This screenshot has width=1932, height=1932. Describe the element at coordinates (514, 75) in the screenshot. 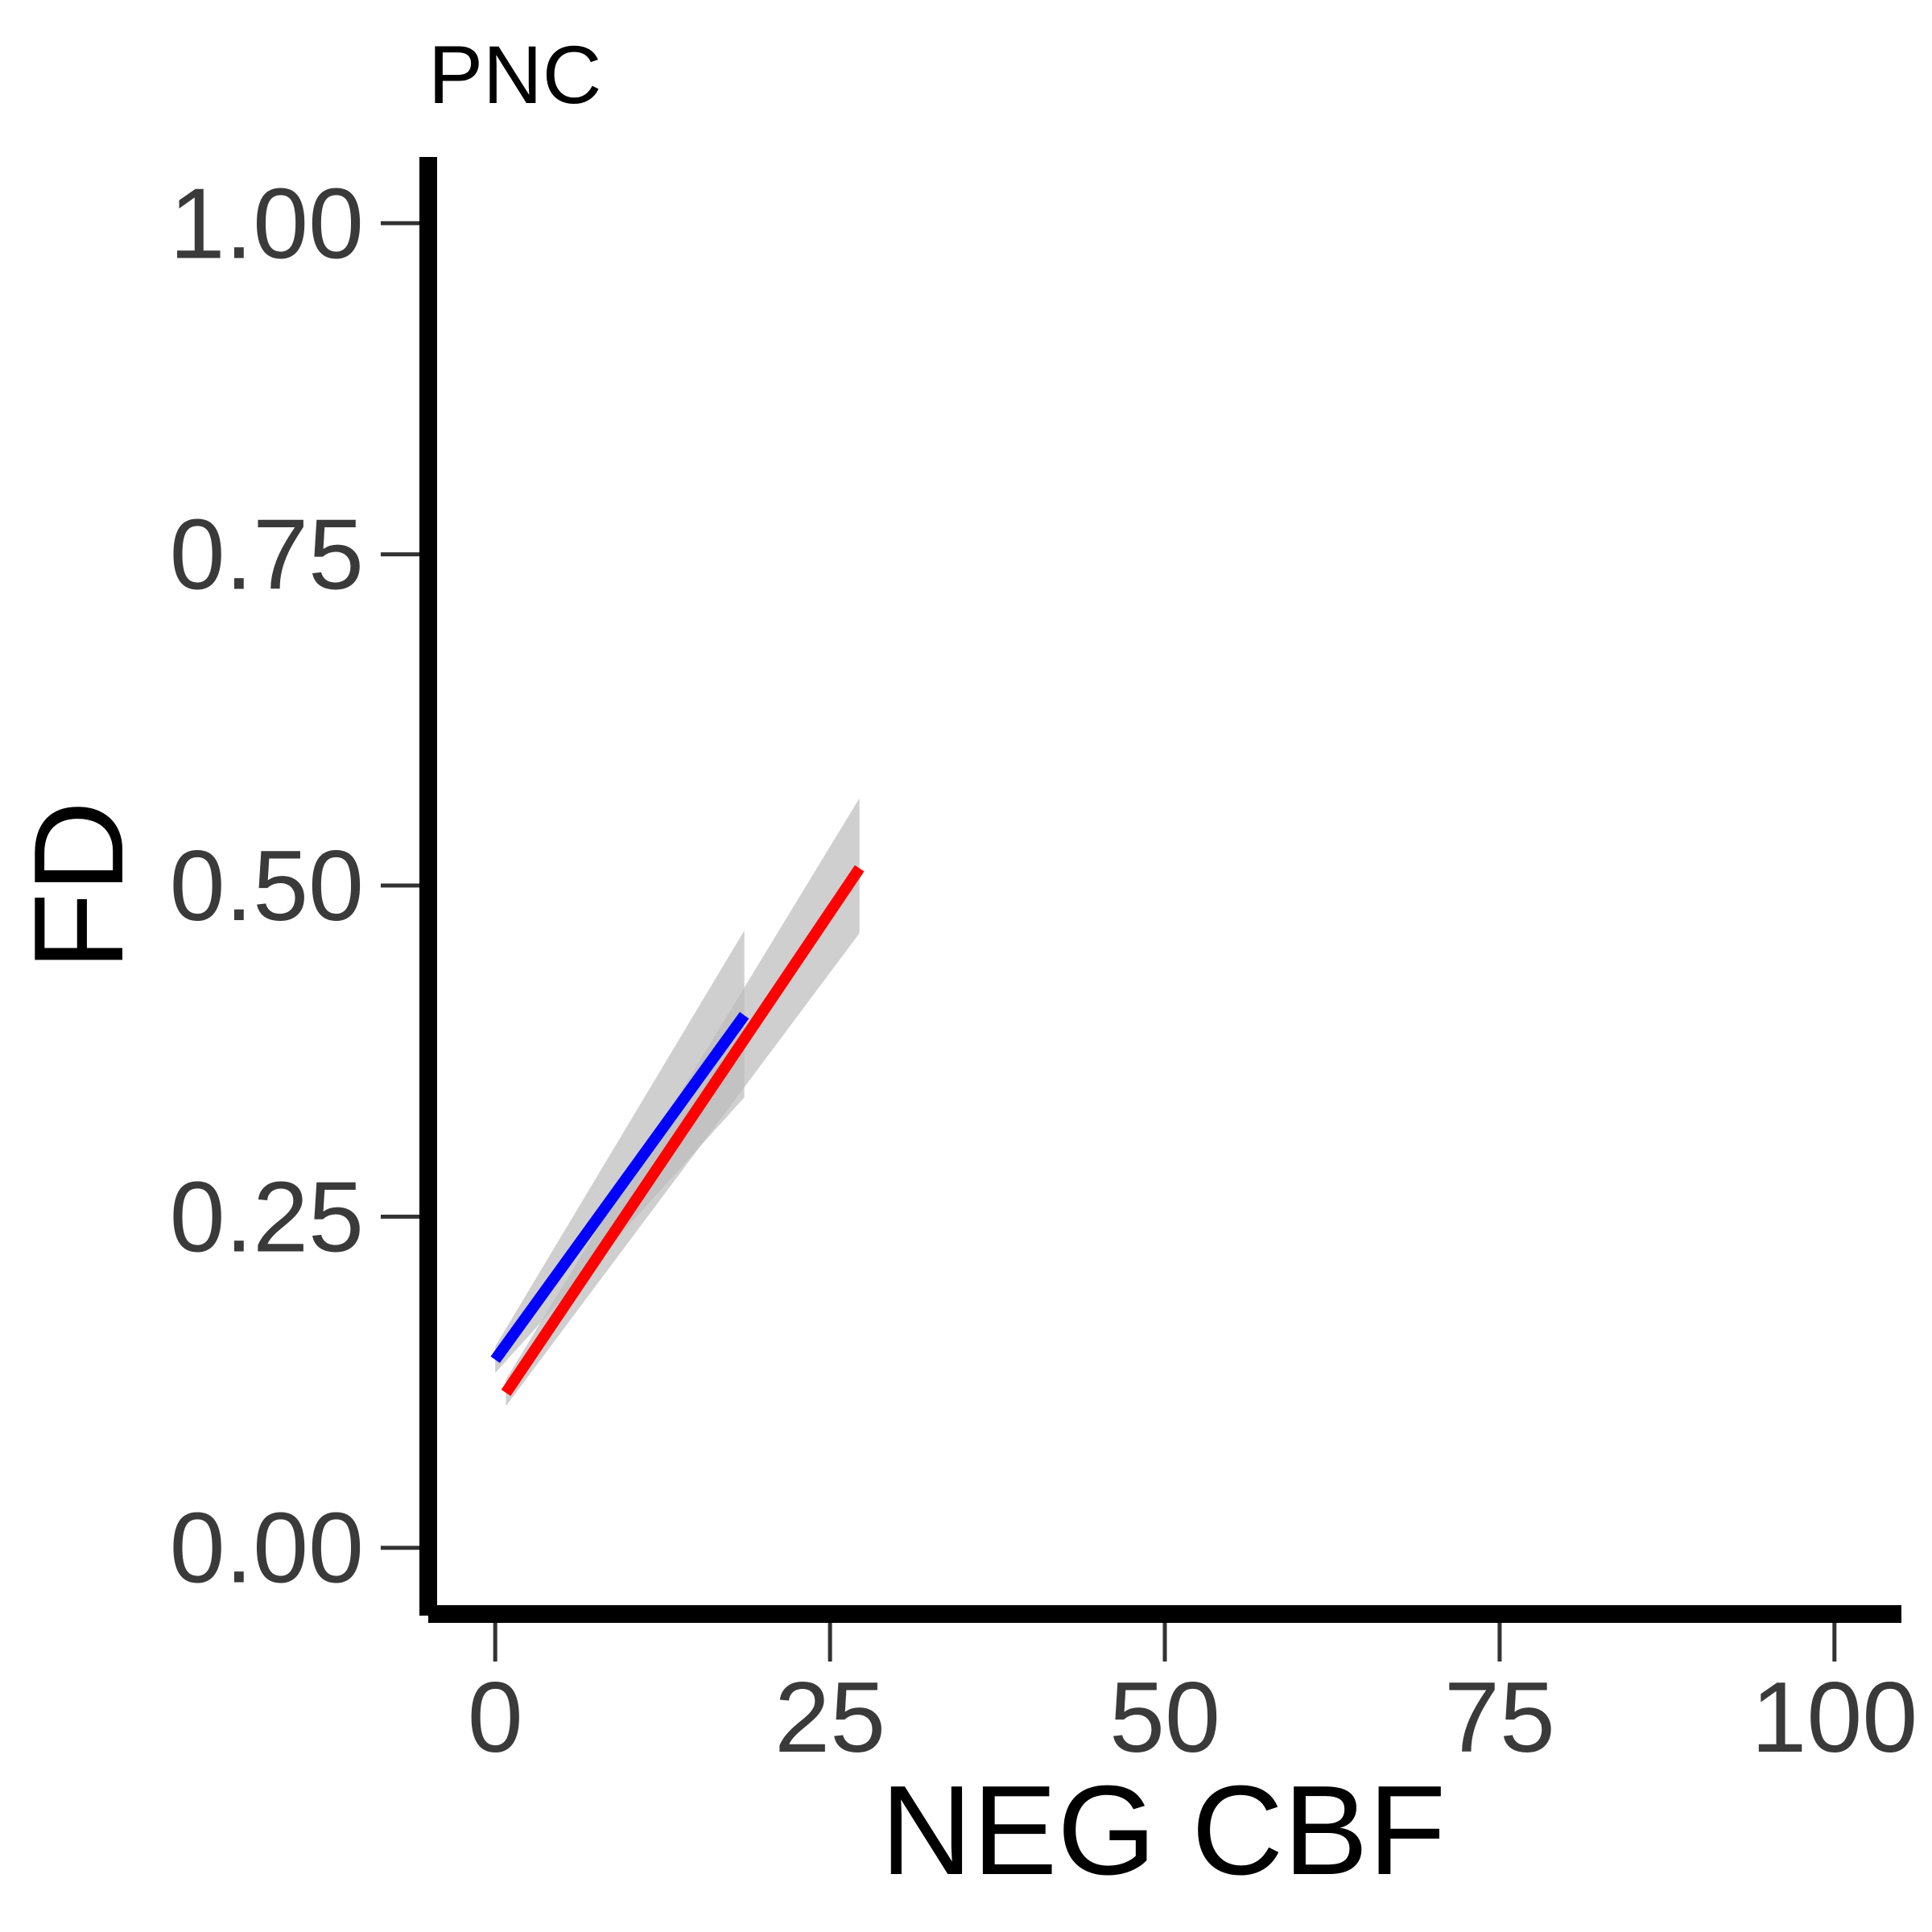

I see `chart-title: PNC` at that location.